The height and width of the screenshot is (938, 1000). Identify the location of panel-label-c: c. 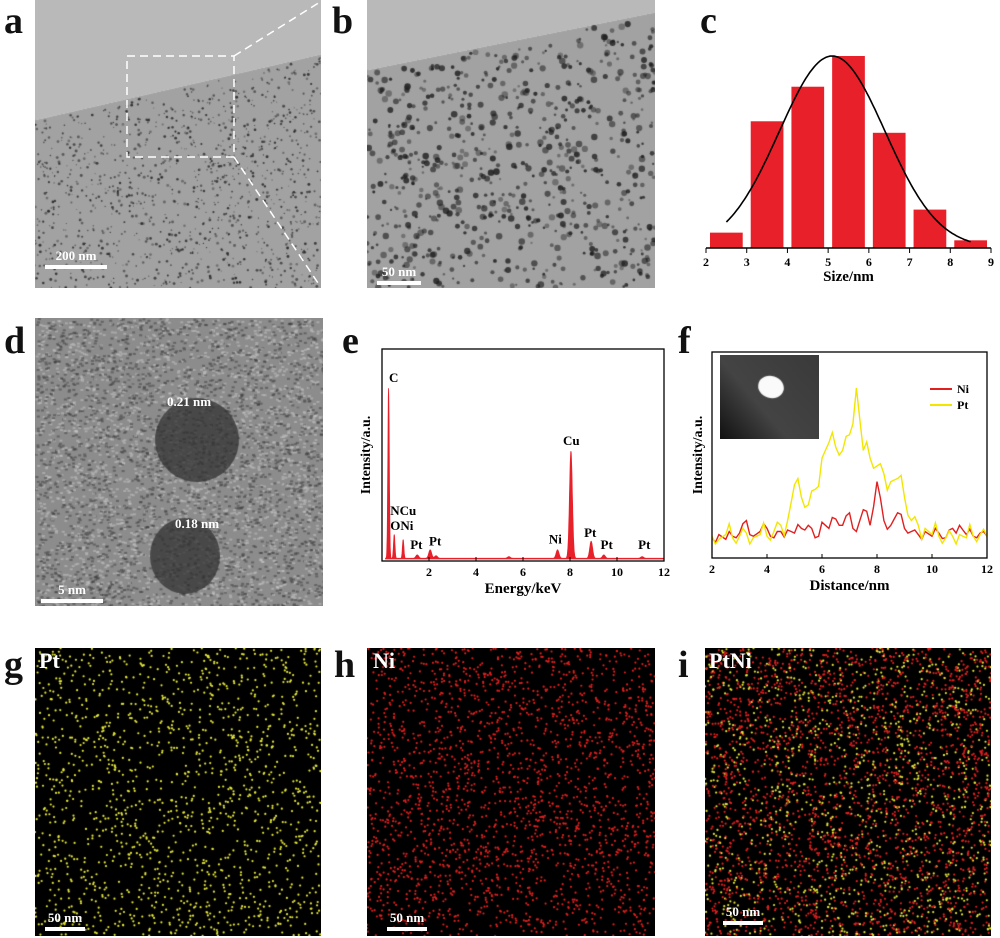
(708, 21).